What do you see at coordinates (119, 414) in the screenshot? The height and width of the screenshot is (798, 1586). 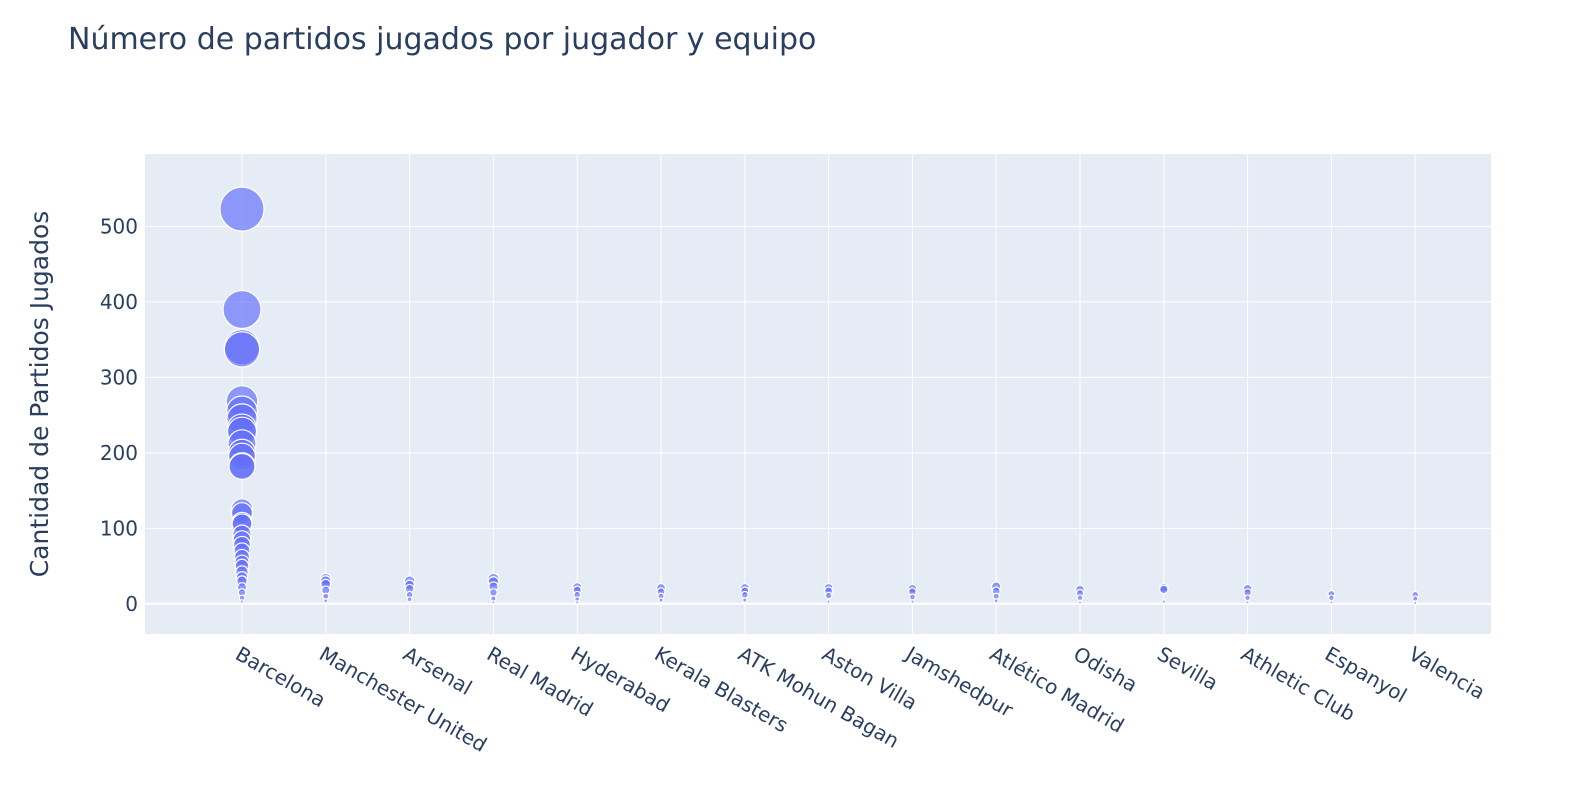 I see `y-tick-labels: 0 100 200 300 400 500` at bounding box center [119, 414].